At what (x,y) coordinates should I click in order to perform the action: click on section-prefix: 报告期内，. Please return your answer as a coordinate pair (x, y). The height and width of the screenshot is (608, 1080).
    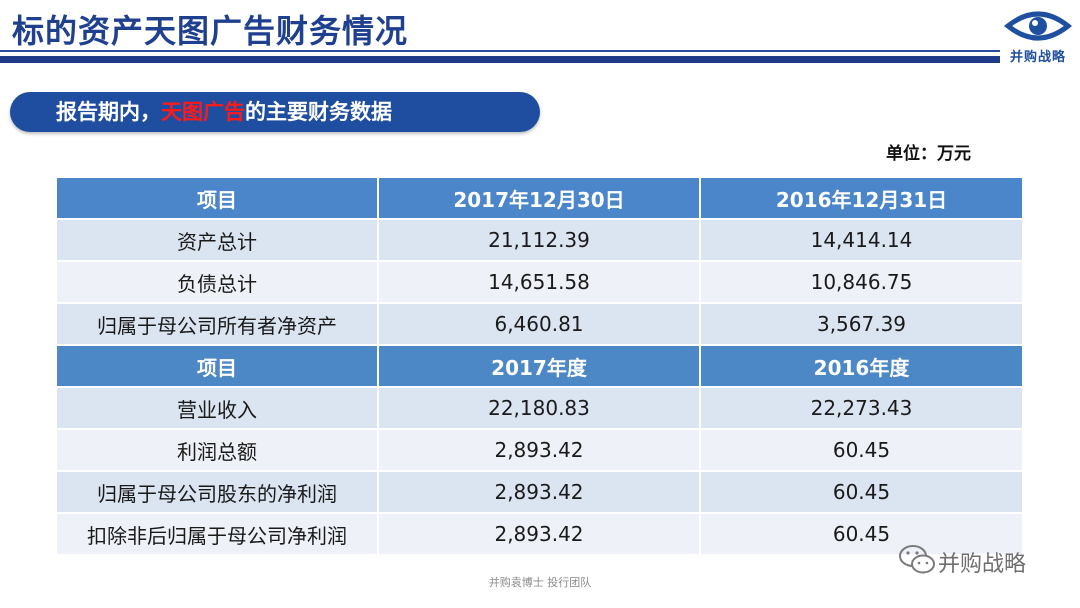
    Looking at the image, I should click on (108, 112).